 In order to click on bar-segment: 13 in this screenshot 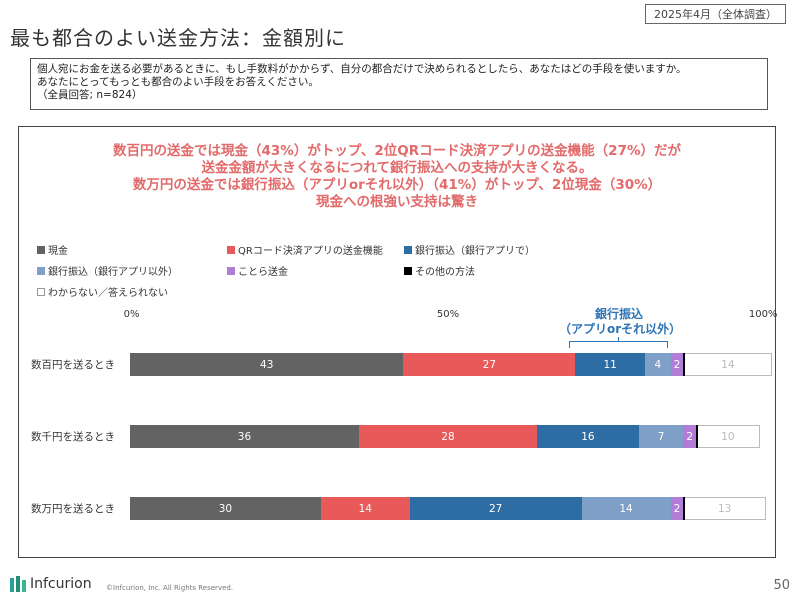, I will do `click(724, 508)`.